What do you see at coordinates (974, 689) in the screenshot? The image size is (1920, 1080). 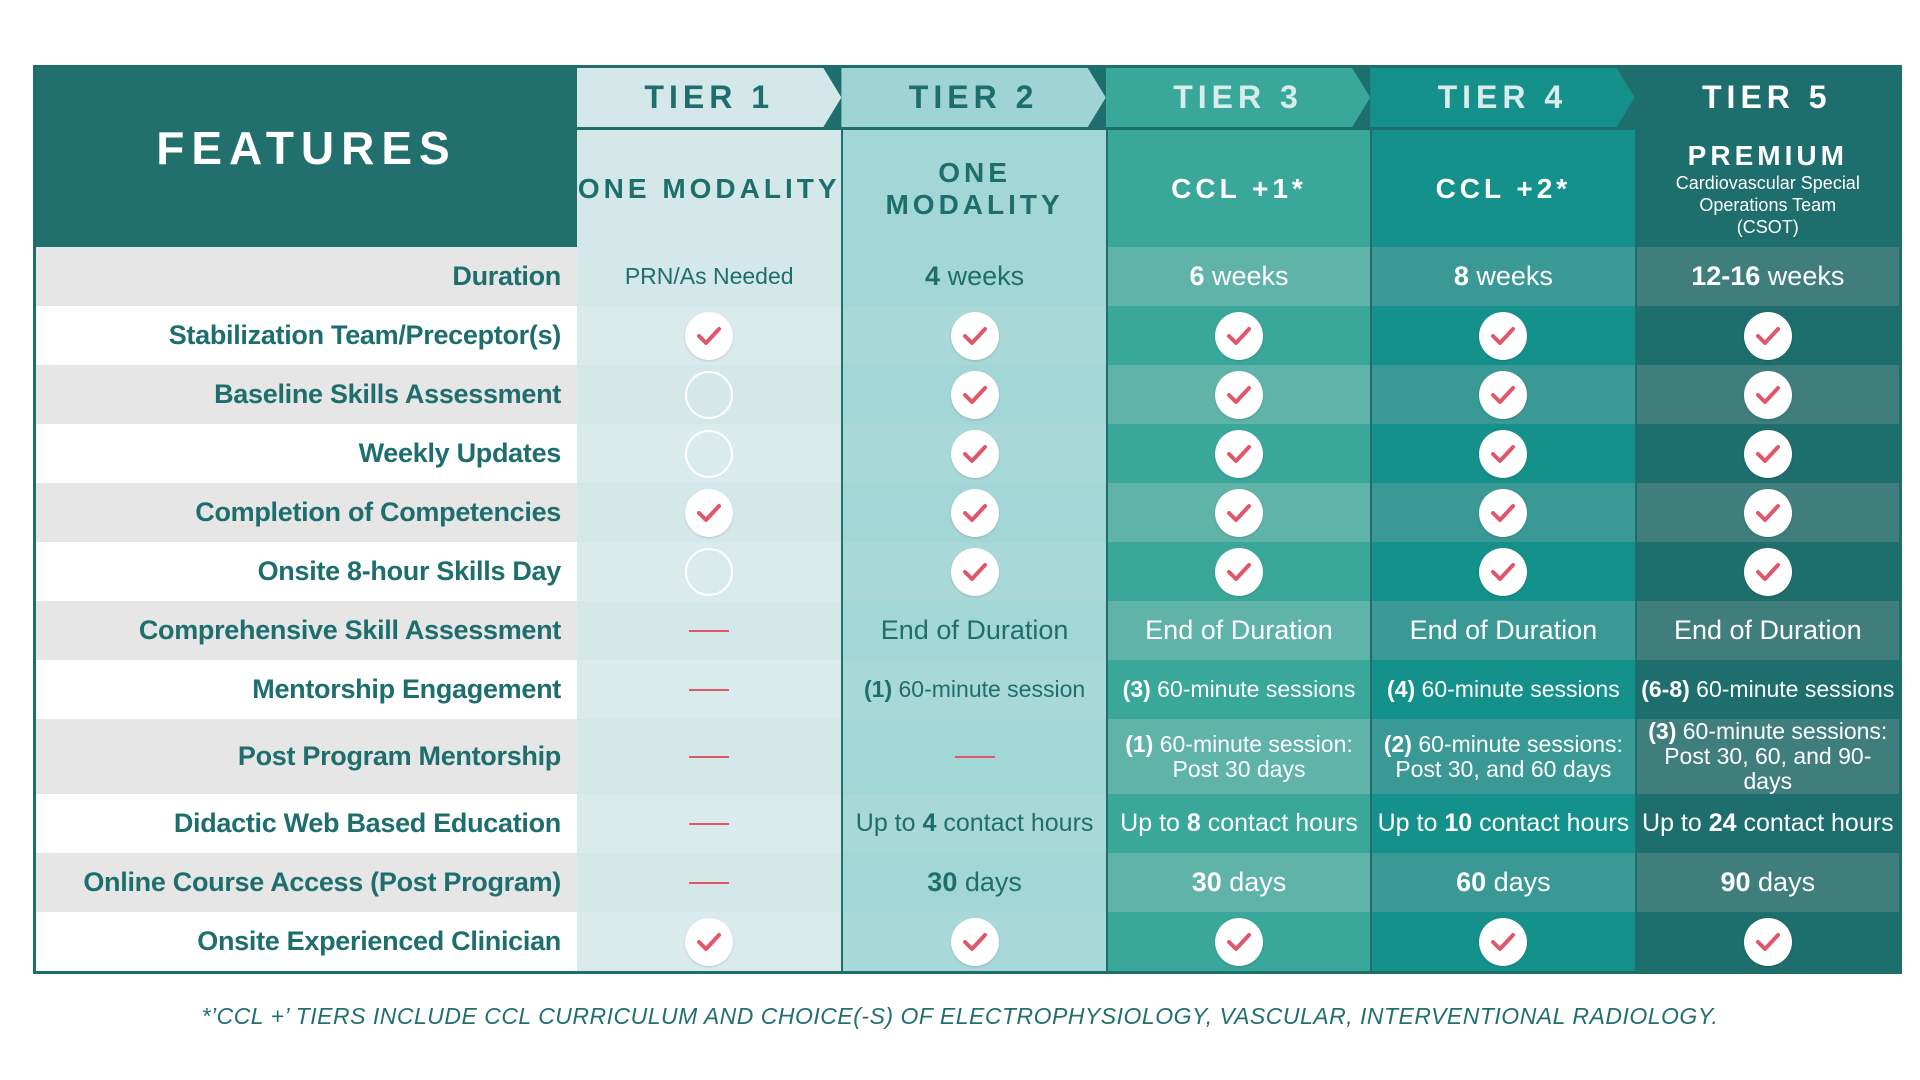 I see `cell-value: (1) 60-minute session` at bounding box center [974, 689].